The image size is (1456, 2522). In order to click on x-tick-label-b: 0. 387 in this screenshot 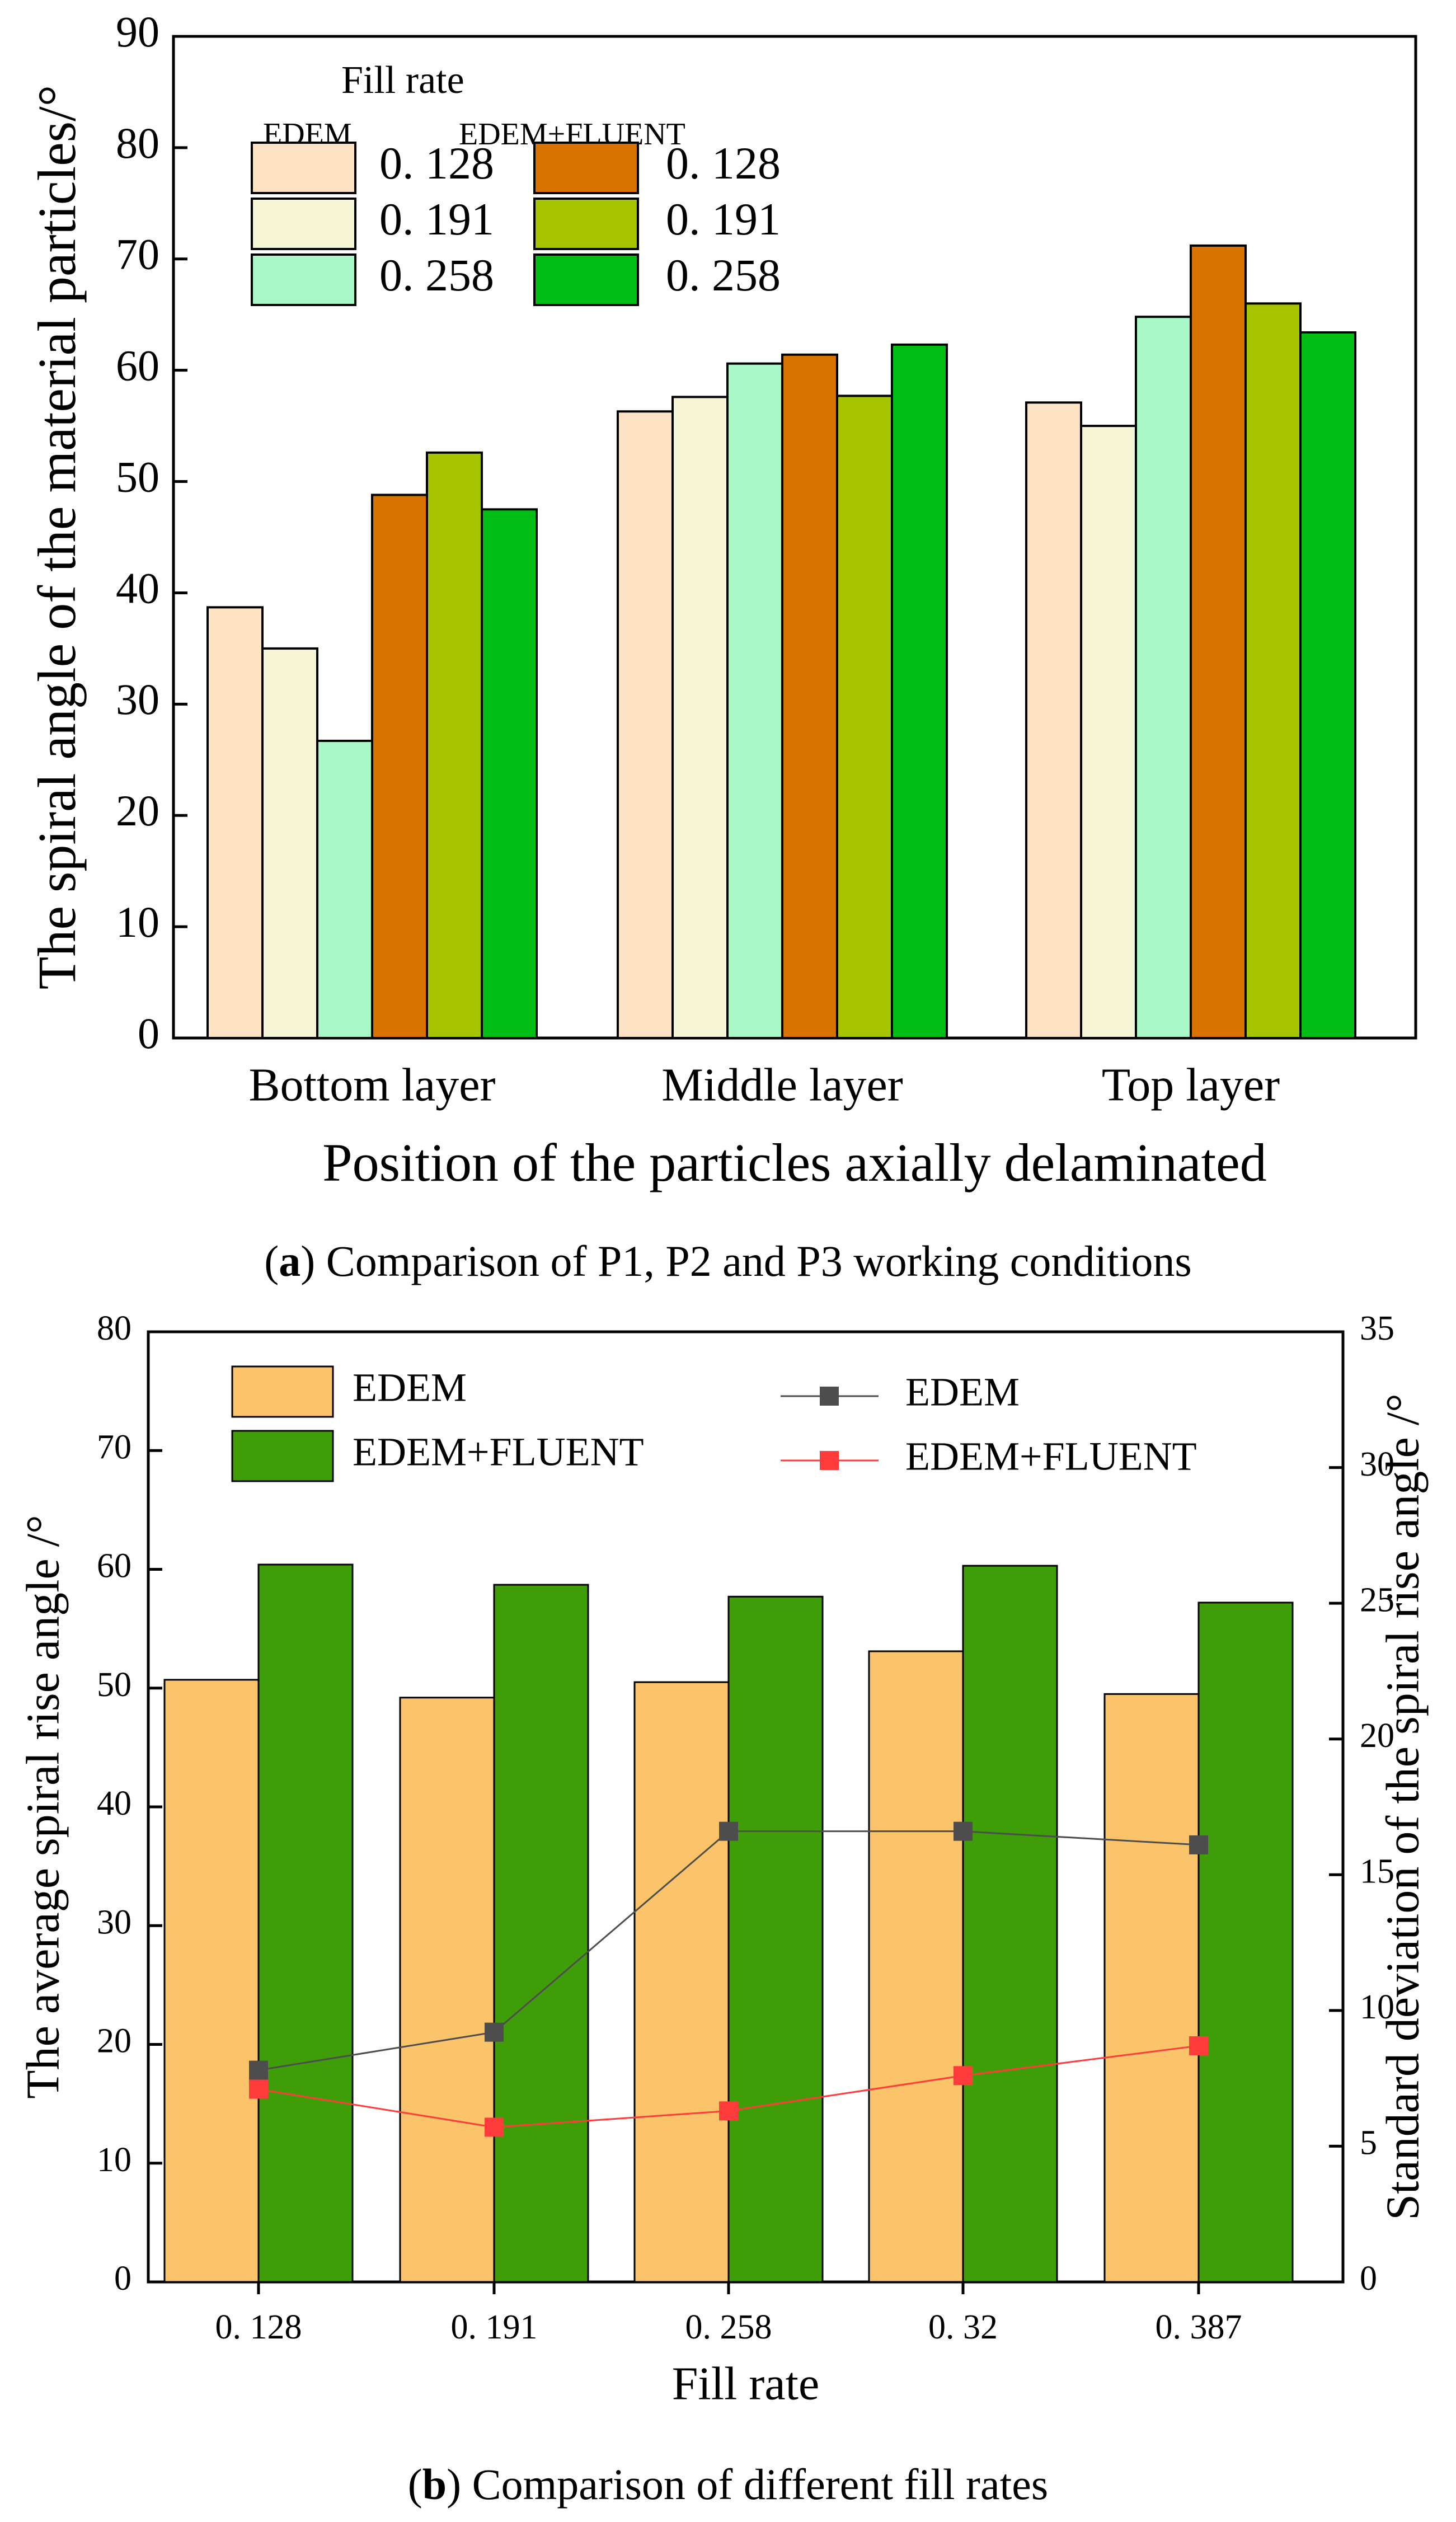, I will do `click(1199, 2327)`.